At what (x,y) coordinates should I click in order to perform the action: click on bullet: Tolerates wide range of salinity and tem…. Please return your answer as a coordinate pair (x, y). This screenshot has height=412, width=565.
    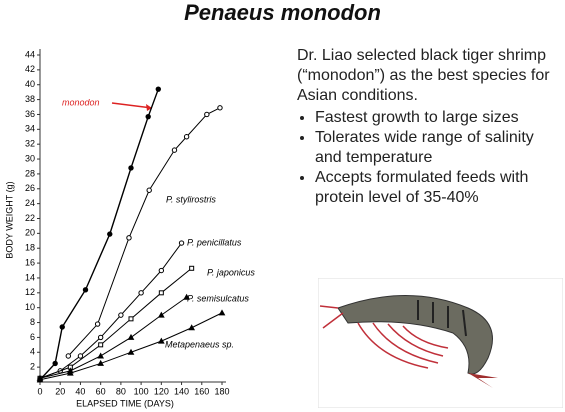
    Looking at the image, I should click on (438, 148).